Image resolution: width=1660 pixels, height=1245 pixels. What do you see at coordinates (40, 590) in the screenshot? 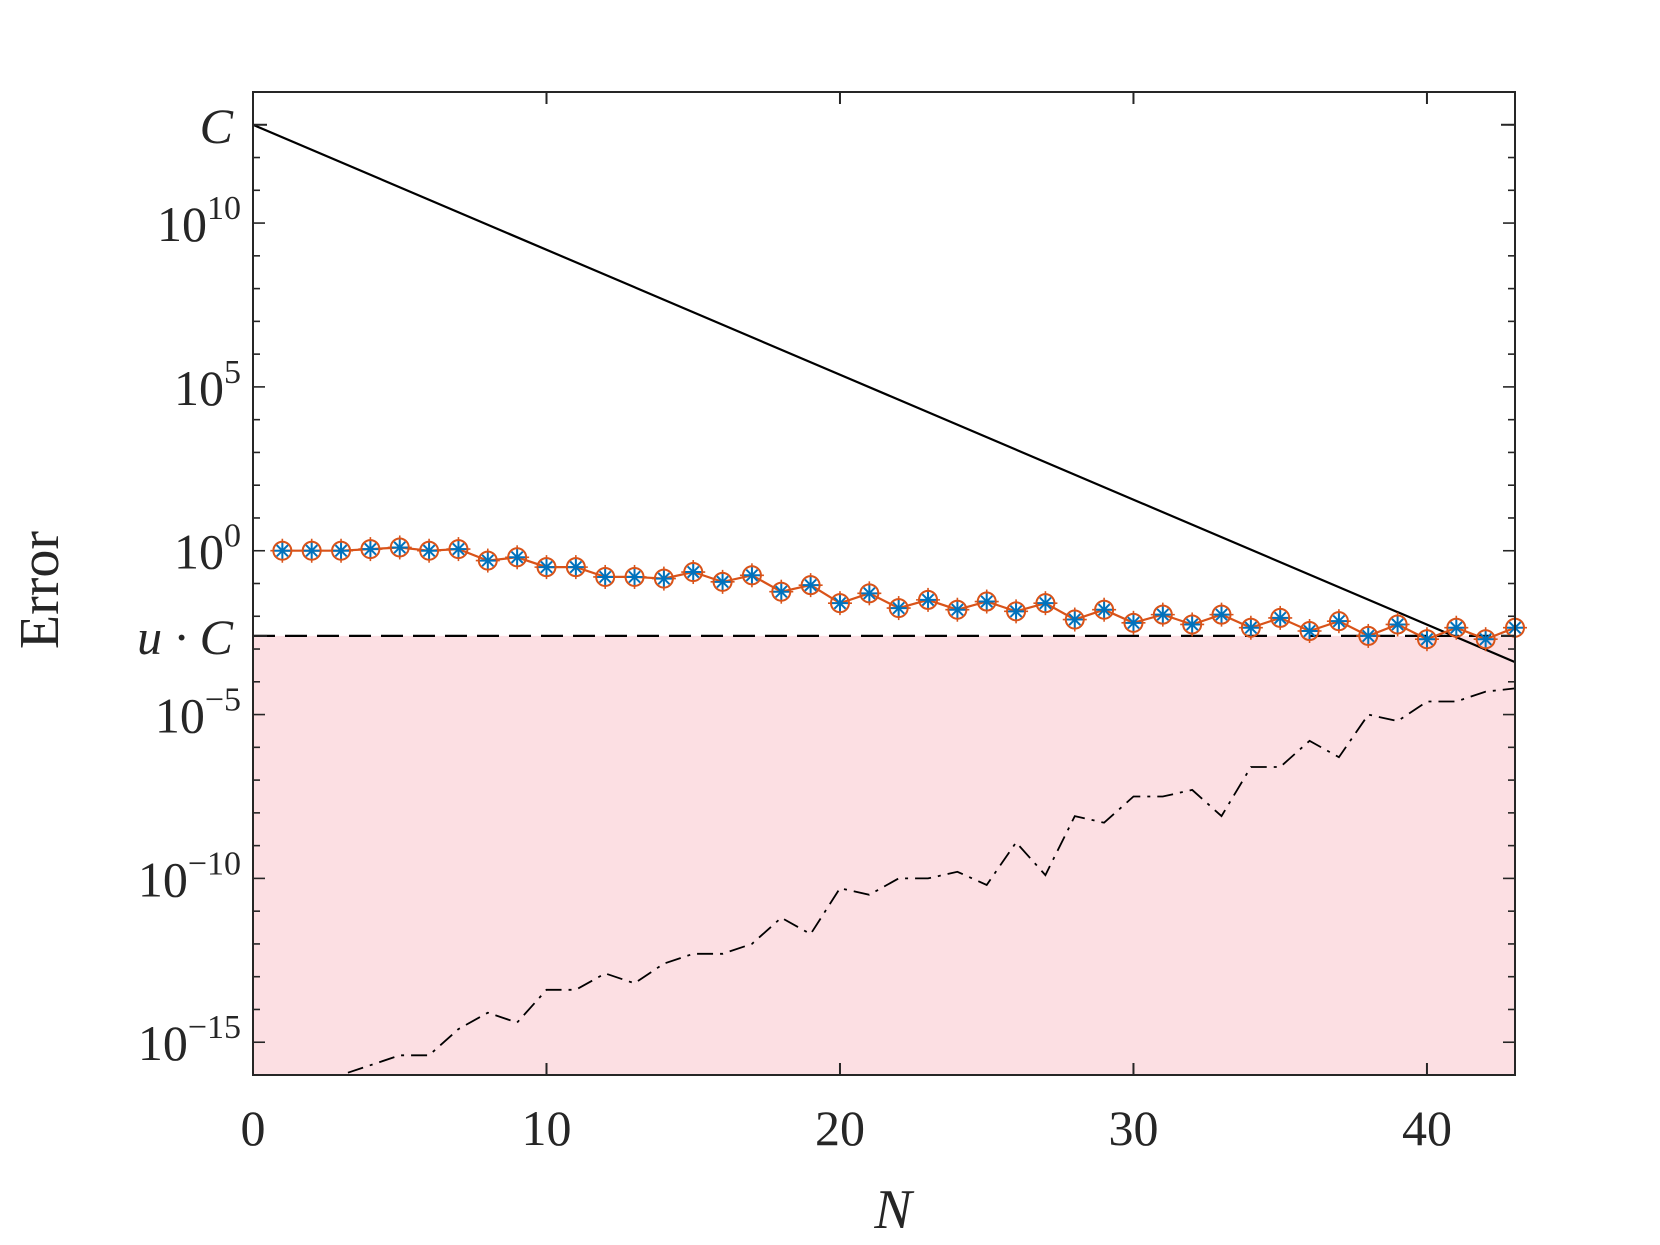
I see `y-axis-label: Error` at bounding box center [40, 590].